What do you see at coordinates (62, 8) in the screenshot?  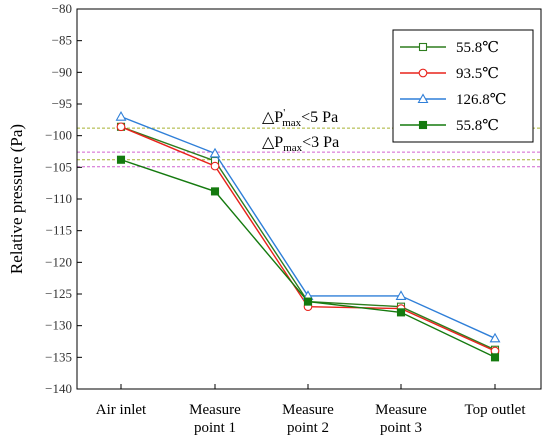 I see `y-tick-label: −80` at bounding box center [62, 8].